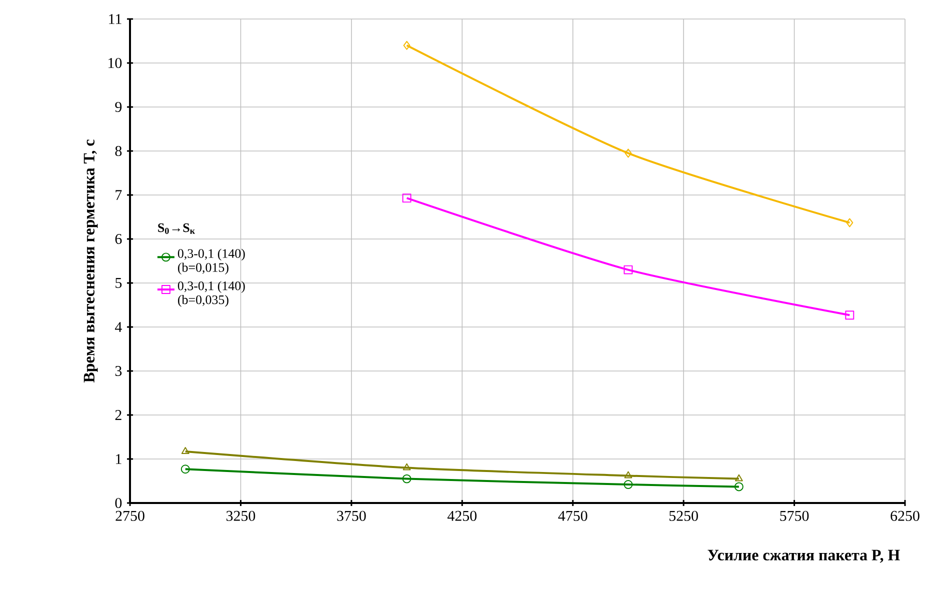 This screenshot has width=934, height=589. Describe the element at coordinates (118, 415) in the screenshot. I see `y-tick-label: 2` at that location.